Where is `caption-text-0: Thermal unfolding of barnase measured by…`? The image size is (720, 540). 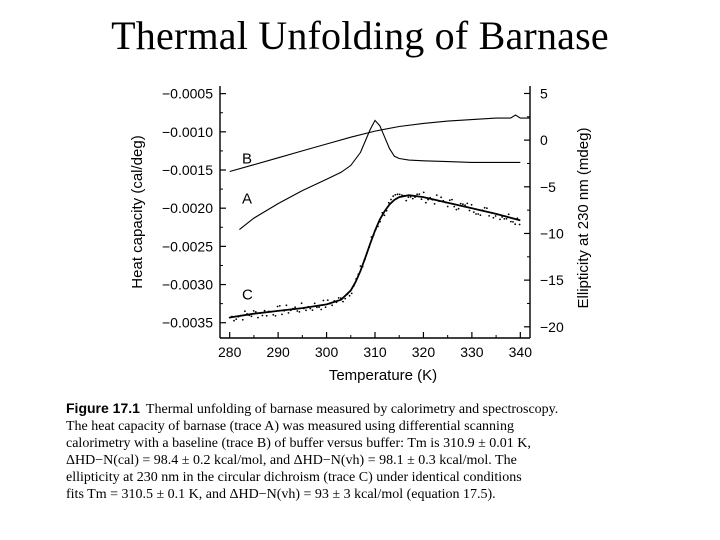
caption-text-0: Thermal unfolding of barnase measured by… is located at coordinates (352, 409).